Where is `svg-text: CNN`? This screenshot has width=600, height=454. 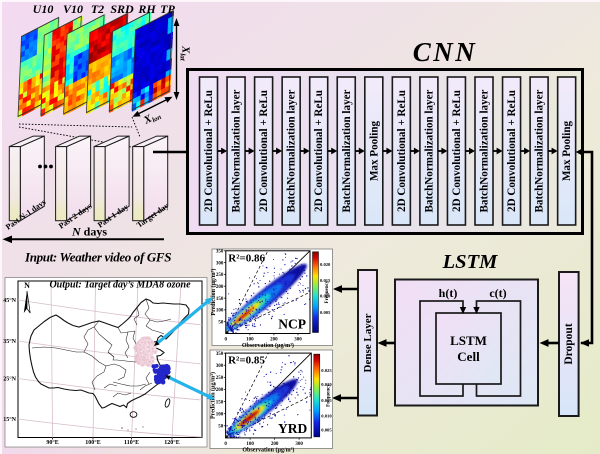 svg-text: CNN is located at coordinates (445, 52).